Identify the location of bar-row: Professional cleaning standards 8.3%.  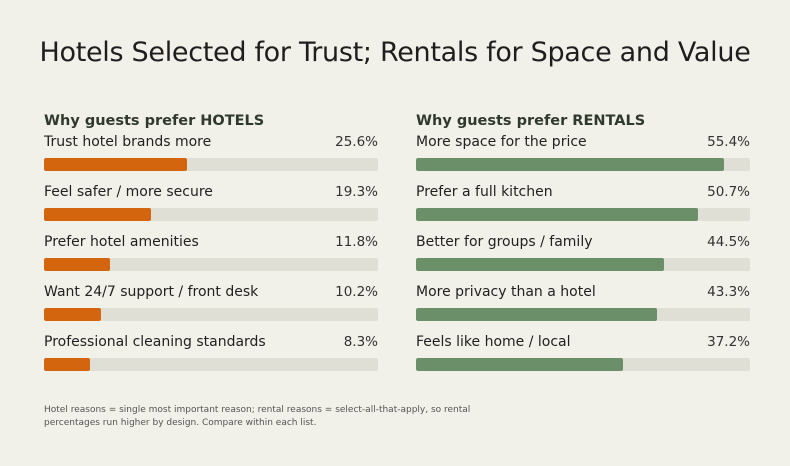
(211, 359).